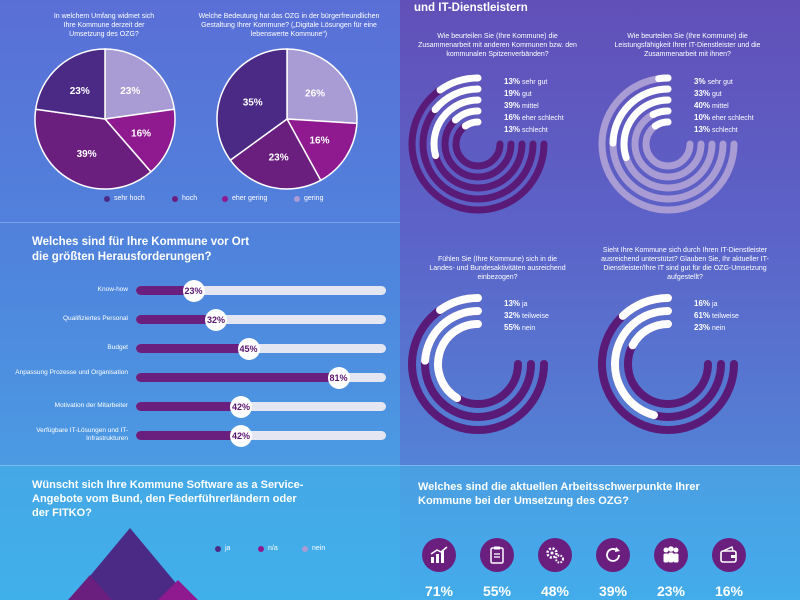 The height and width of the screenshot is (600, 800). I want to click on bar-value-label: 45%, so click(248, 348).